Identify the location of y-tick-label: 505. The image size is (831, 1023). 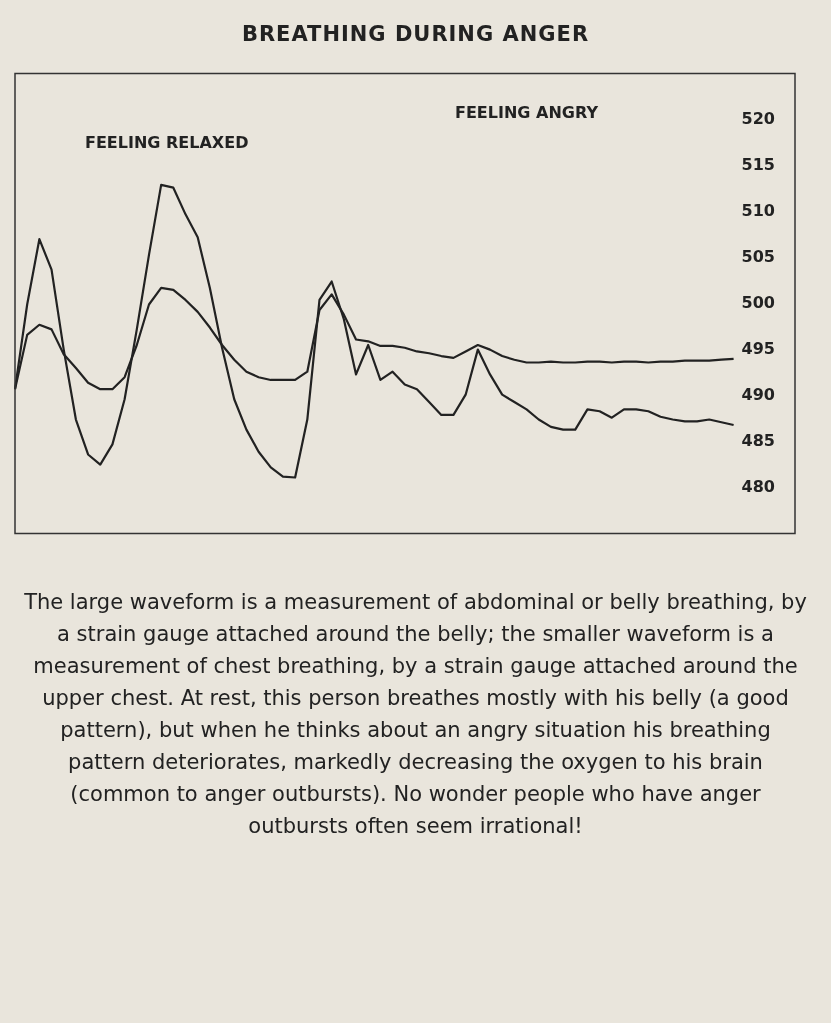
(758, 256).